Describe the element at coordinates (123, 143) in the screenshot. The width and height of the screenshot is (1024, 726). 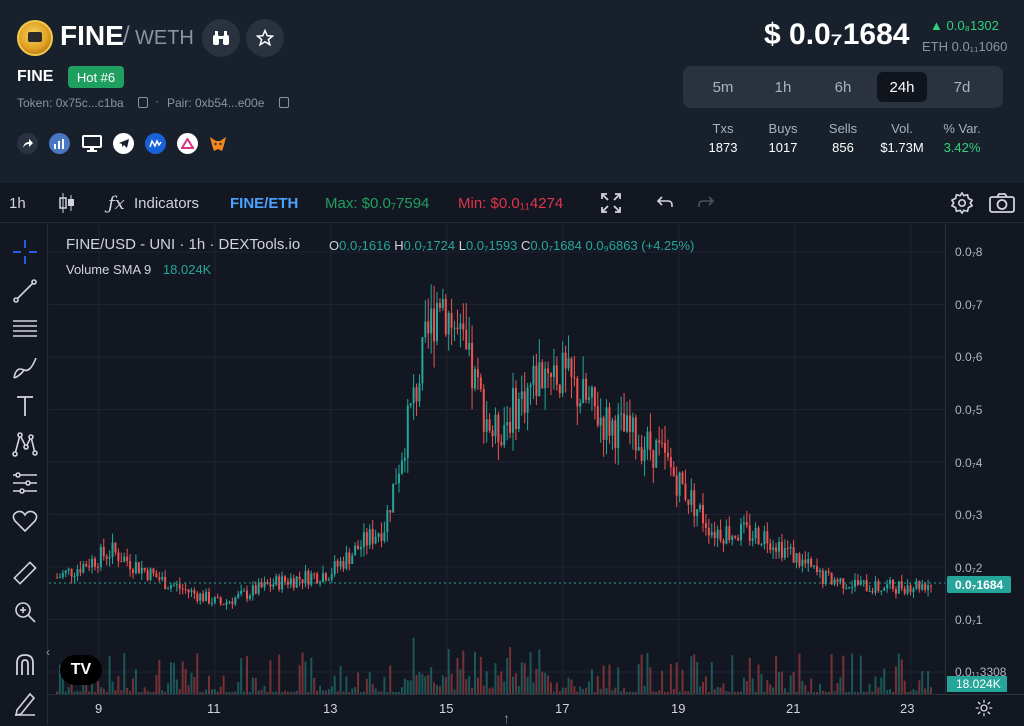
I see `telegram-icon` at that location.